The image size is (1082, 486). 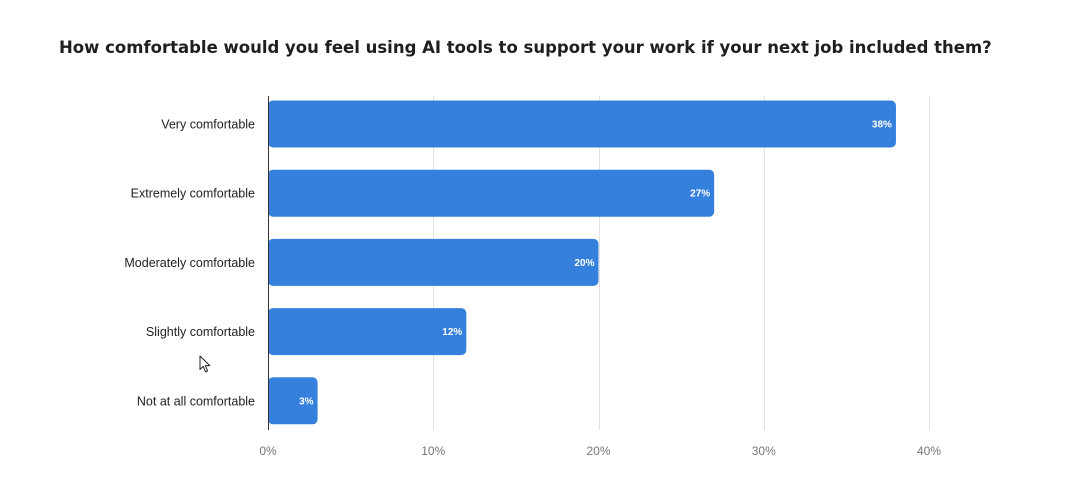 I want to click on x-tick-label: 30%, so click(x=764, y=451).